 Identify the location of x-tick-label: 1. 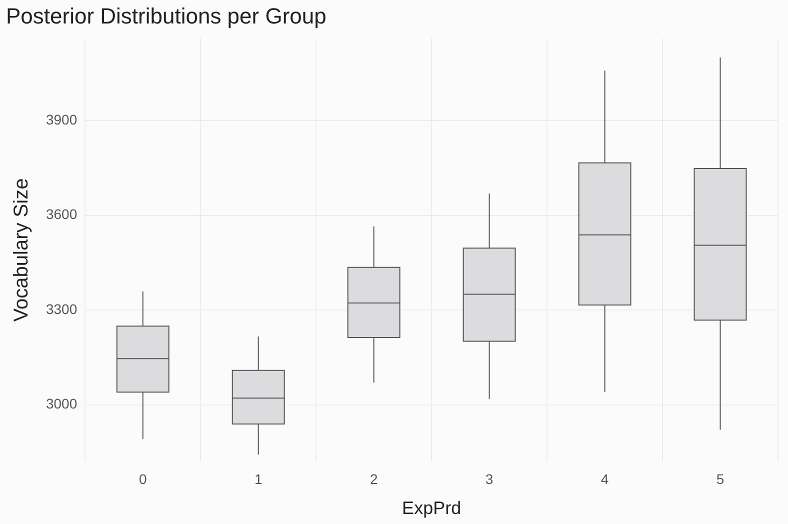
(258, 478).